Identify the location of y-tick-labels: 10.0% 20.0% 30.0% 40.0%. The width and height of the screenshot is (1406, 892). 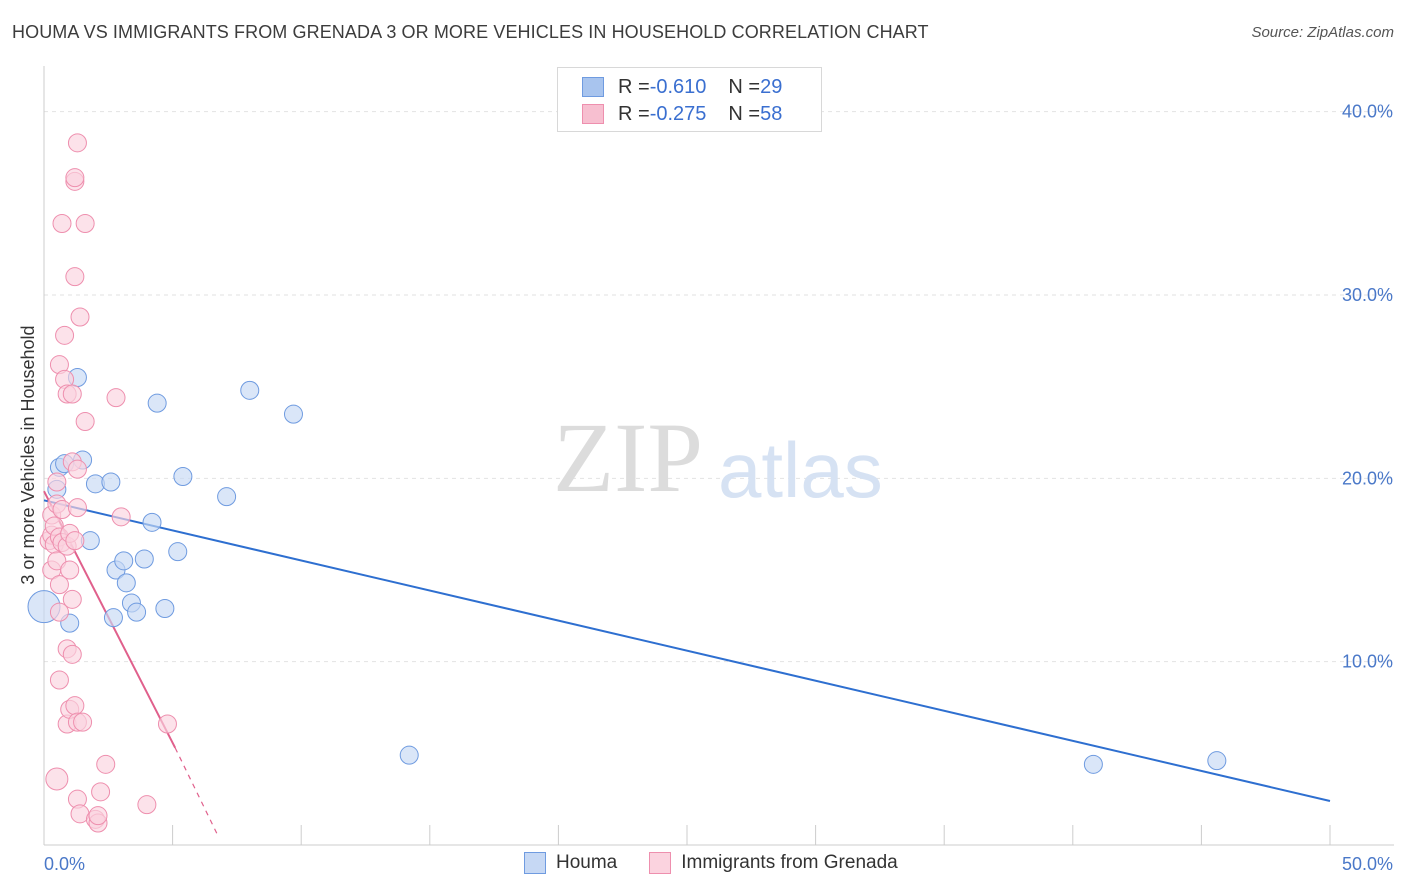
(1367, 387).